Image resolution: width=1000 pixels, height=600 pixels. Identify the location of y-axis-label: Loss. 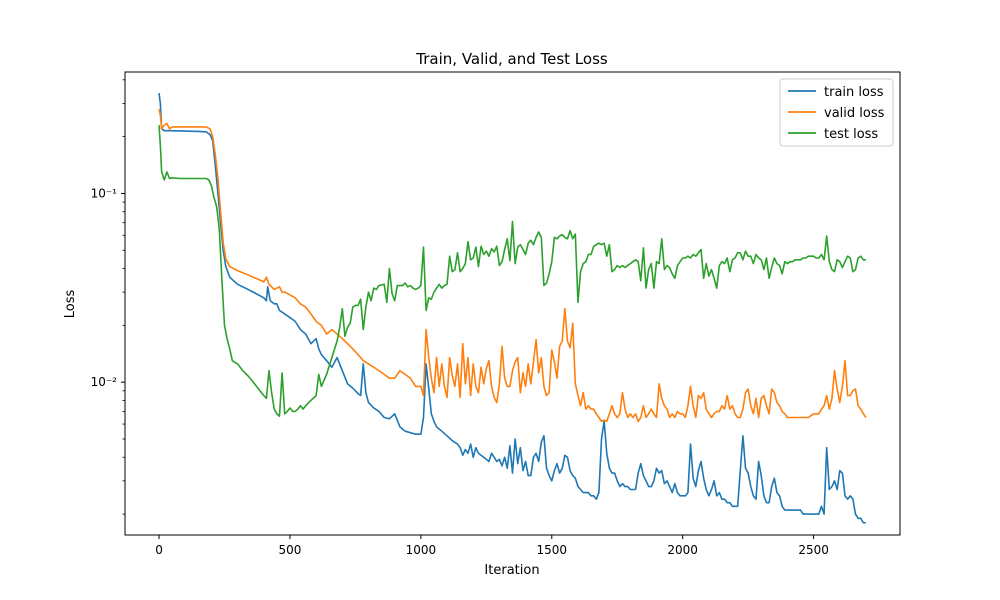
(70, 304).